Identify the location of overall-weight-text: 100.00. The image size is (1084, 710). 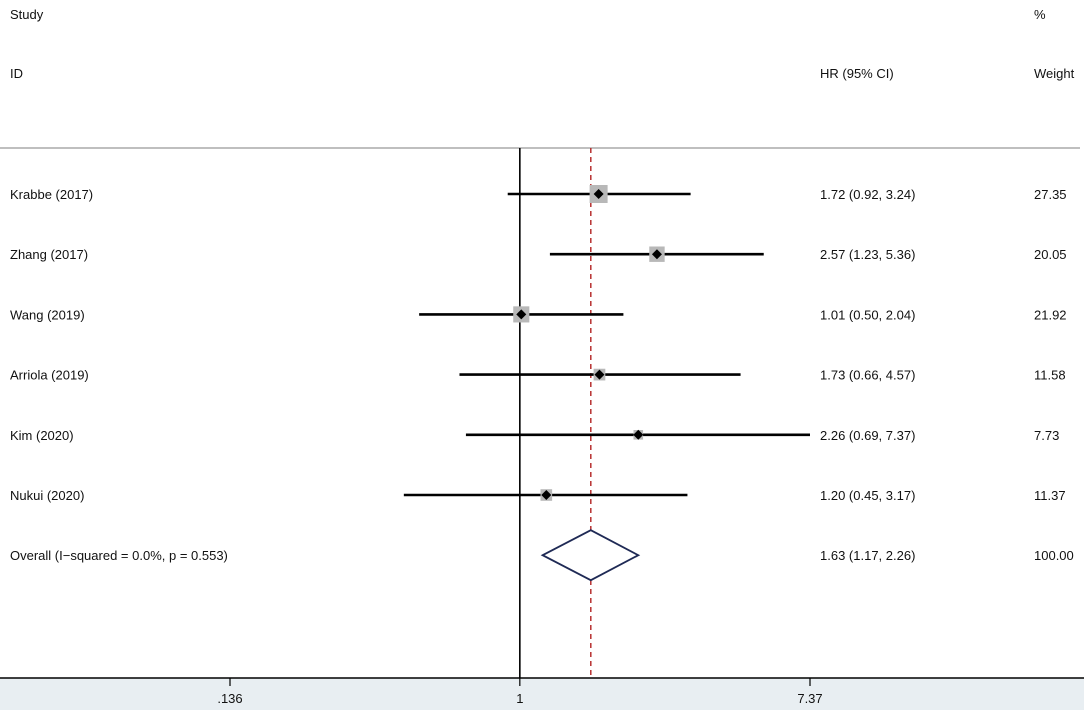
(1054, 555).